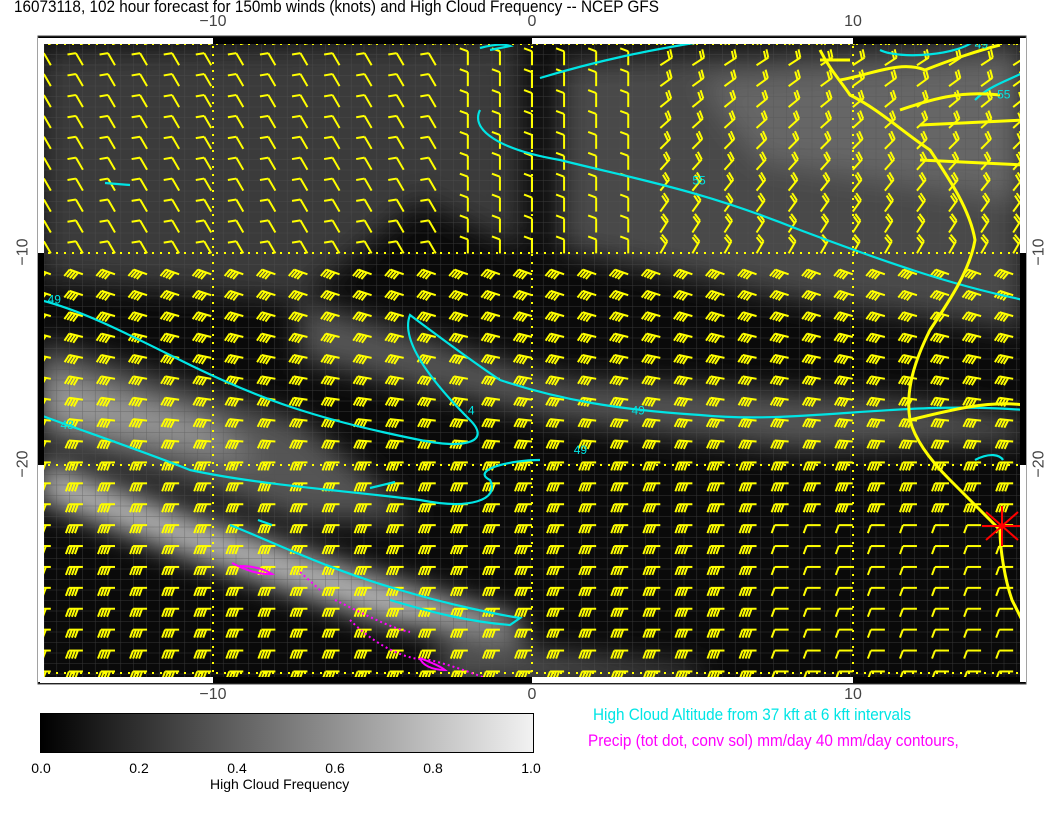  Describe the element at coordinates (23, 252) in the screenshot. I see `y-tick-left: −10` at that location.